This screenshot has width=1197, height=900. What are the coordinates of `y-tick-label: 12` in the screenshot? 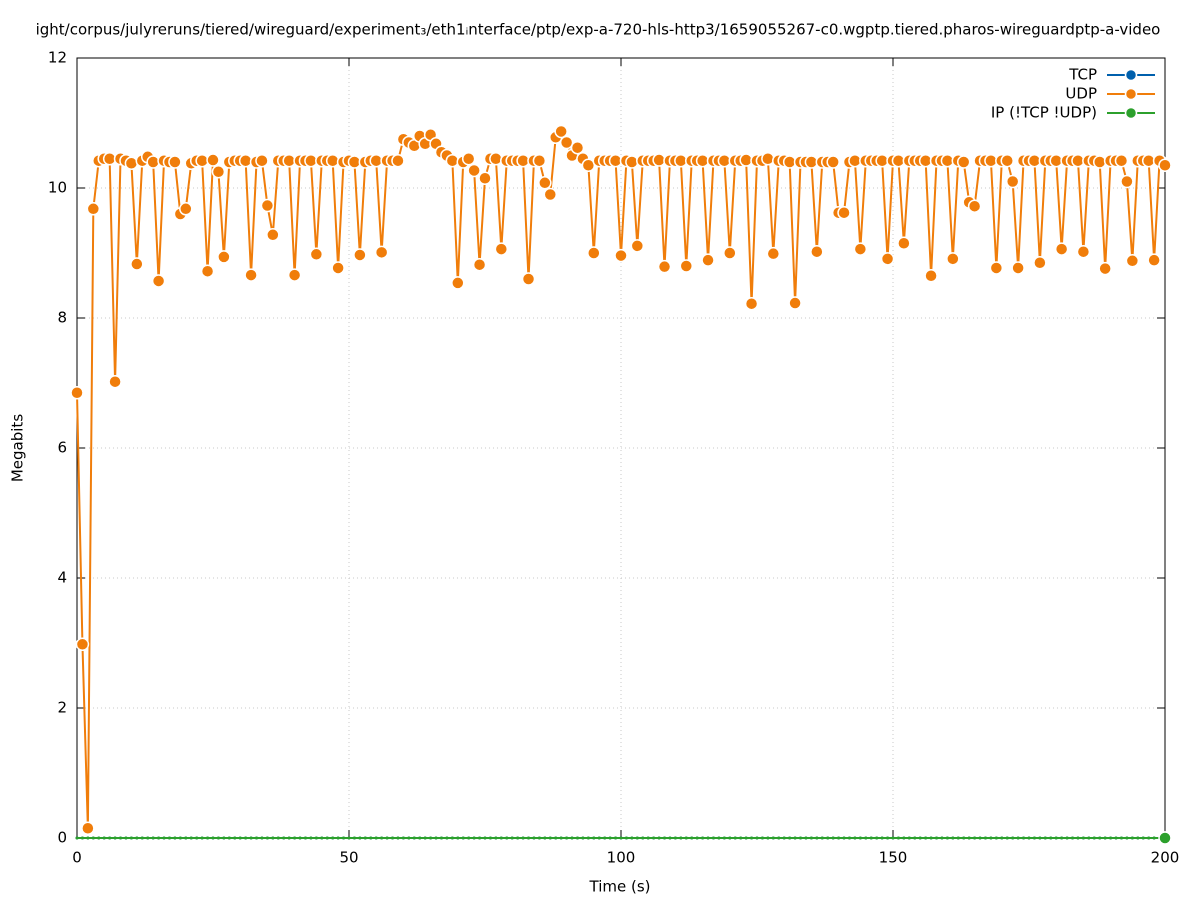 It's located at (57, 58).